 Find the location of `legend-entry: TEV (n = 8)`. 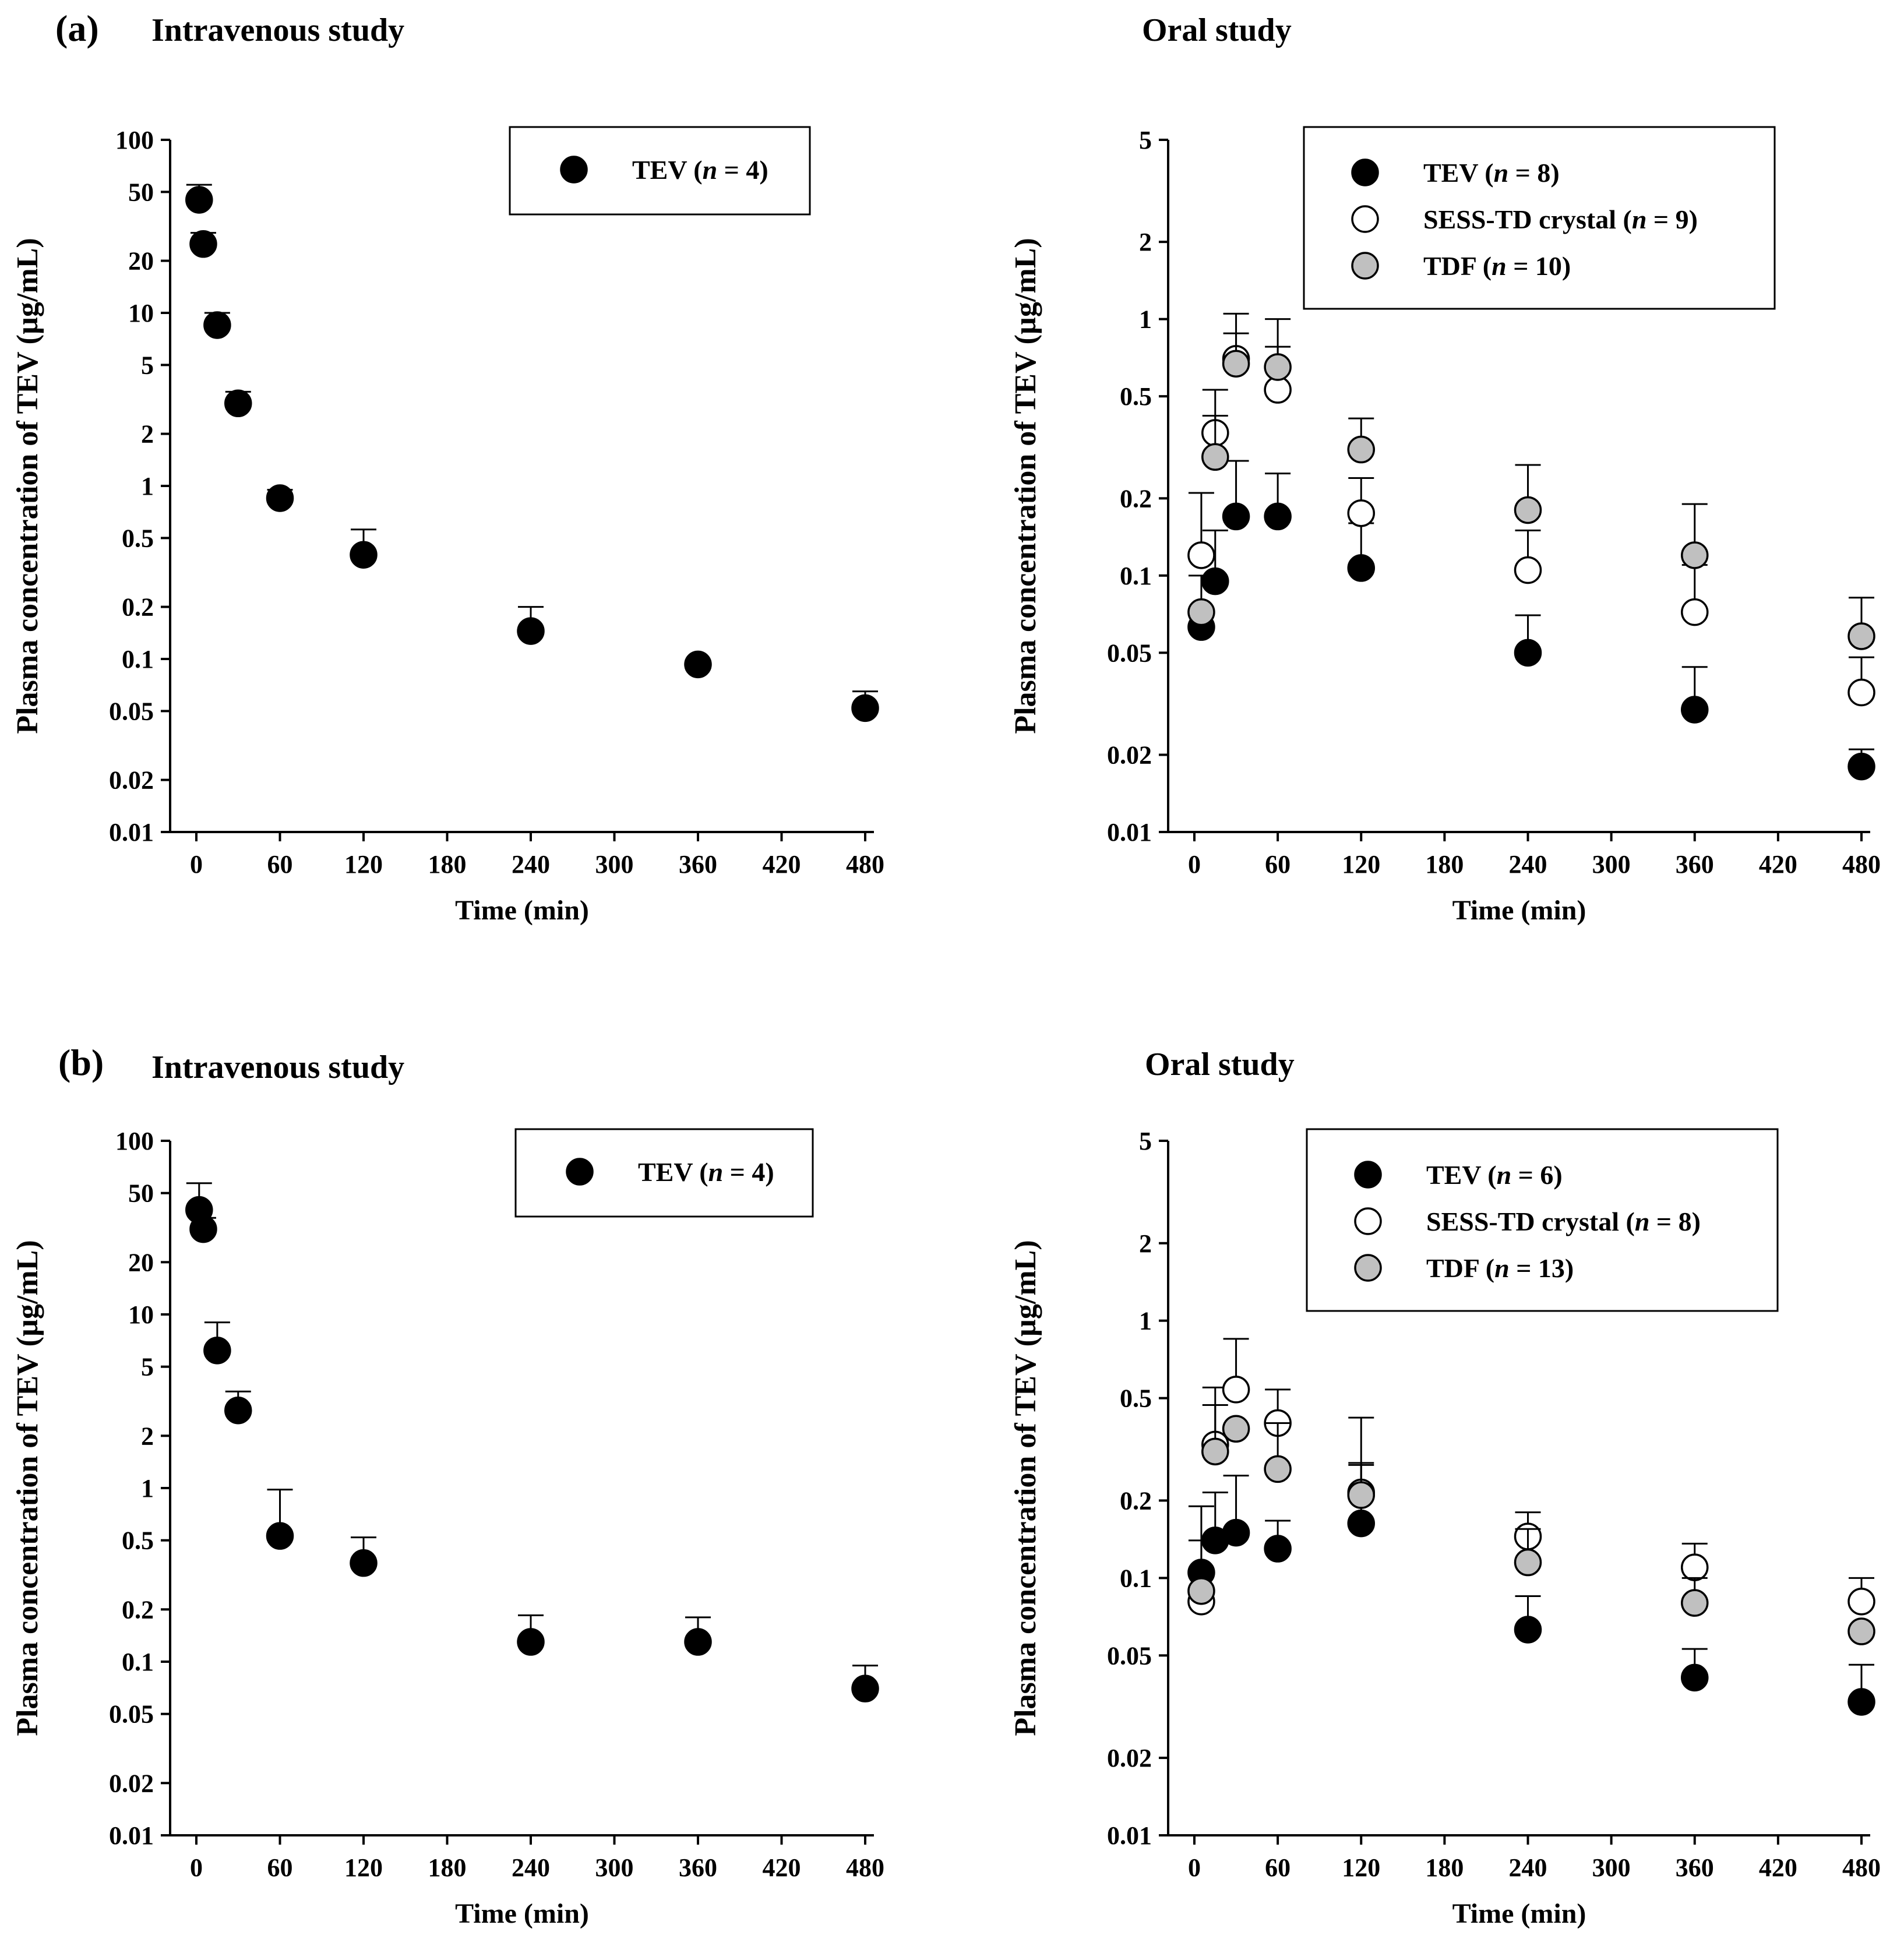

legend-entry: TEV (n = 8) is located at coordinates (1491, 173).